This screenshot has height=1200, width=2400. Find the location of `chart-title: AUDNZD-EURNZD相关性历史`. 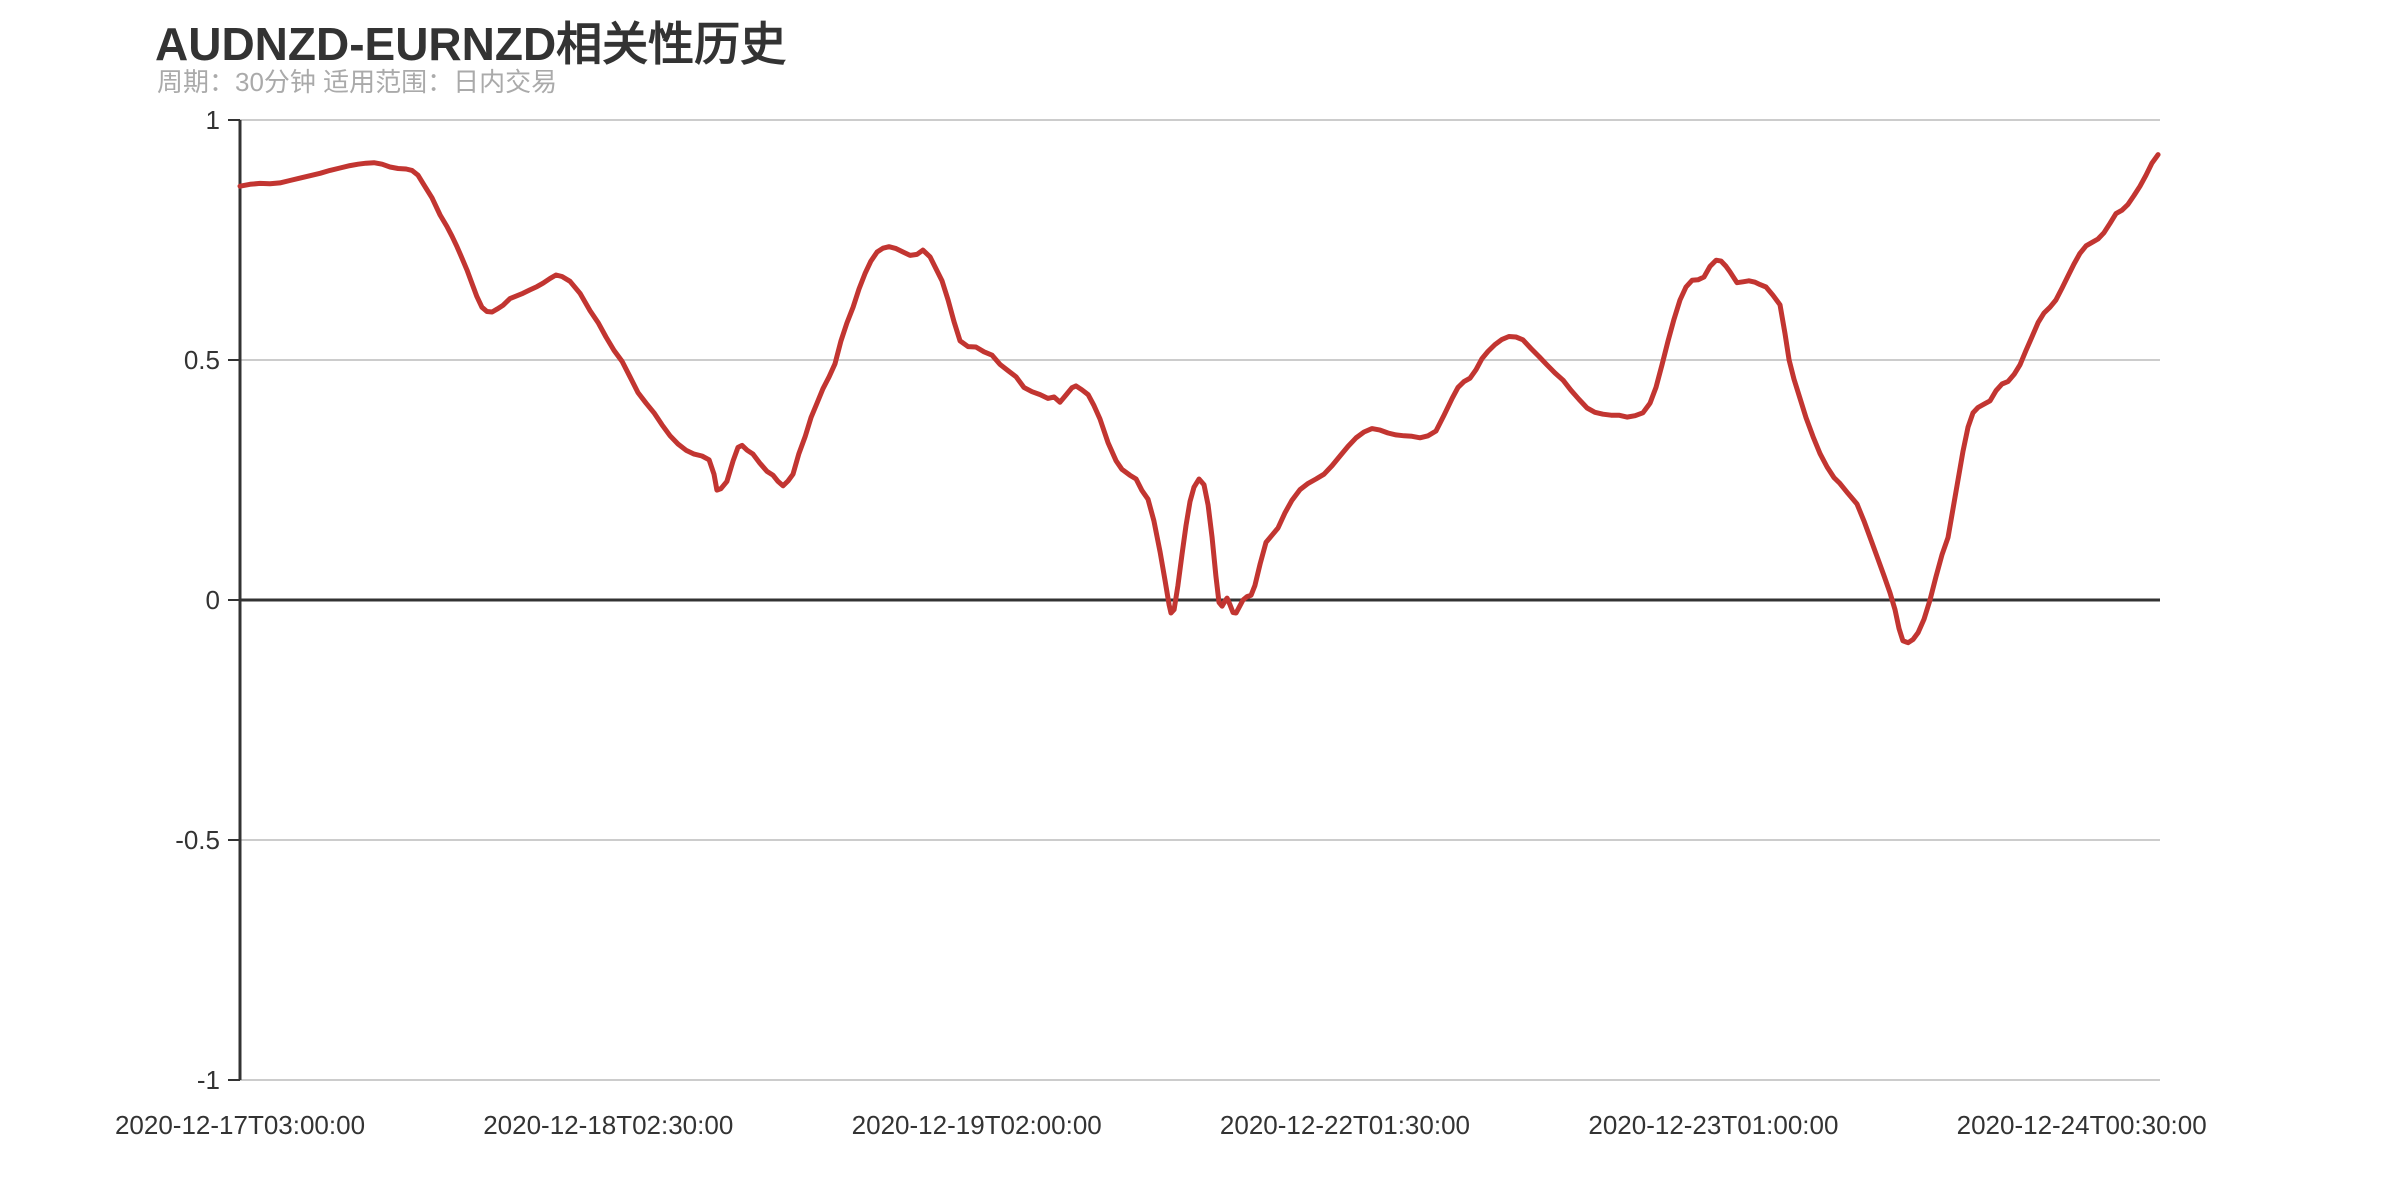

chart-title: AUDNZD-EURNZD相关性历史 is located at coordinates (471, 44).